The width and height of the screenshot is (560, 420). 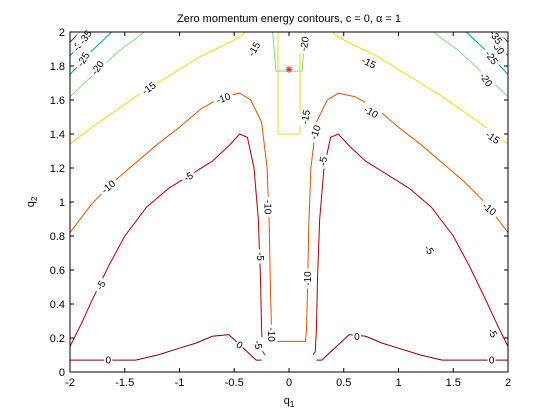 I want to click on contour-label-neg15-1: -15, so click(x=254, y=49).